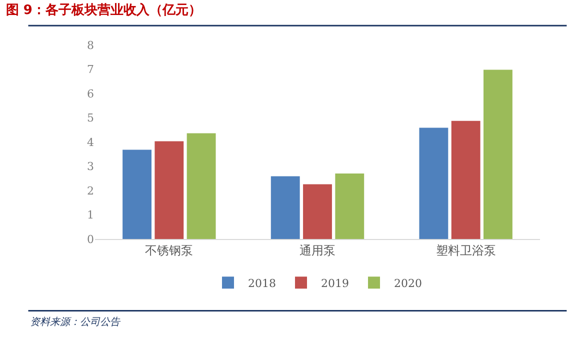 The image size is (580, 339). Describe the element at coordinates (90, 45) in the screenshot. I see `y-tick-label: 8` at that location.